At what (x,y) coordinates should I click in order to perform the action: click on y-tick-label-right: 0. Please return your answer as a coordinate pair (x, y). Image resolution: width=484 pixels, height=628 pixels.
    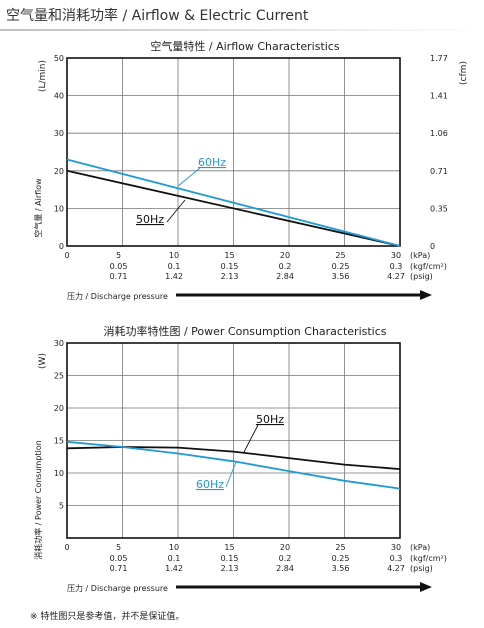
    Looking at the image, I should click on (432, 246).